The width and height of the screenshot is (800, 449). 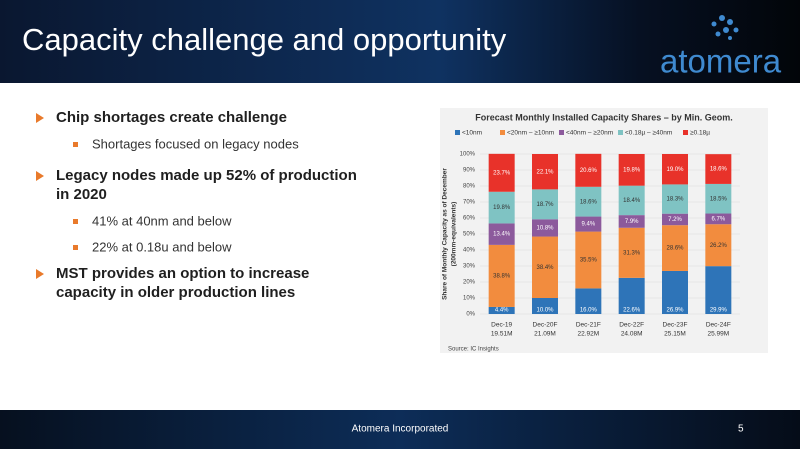 I want to click on data-label: 16.0%, so click(x=589, y=311).